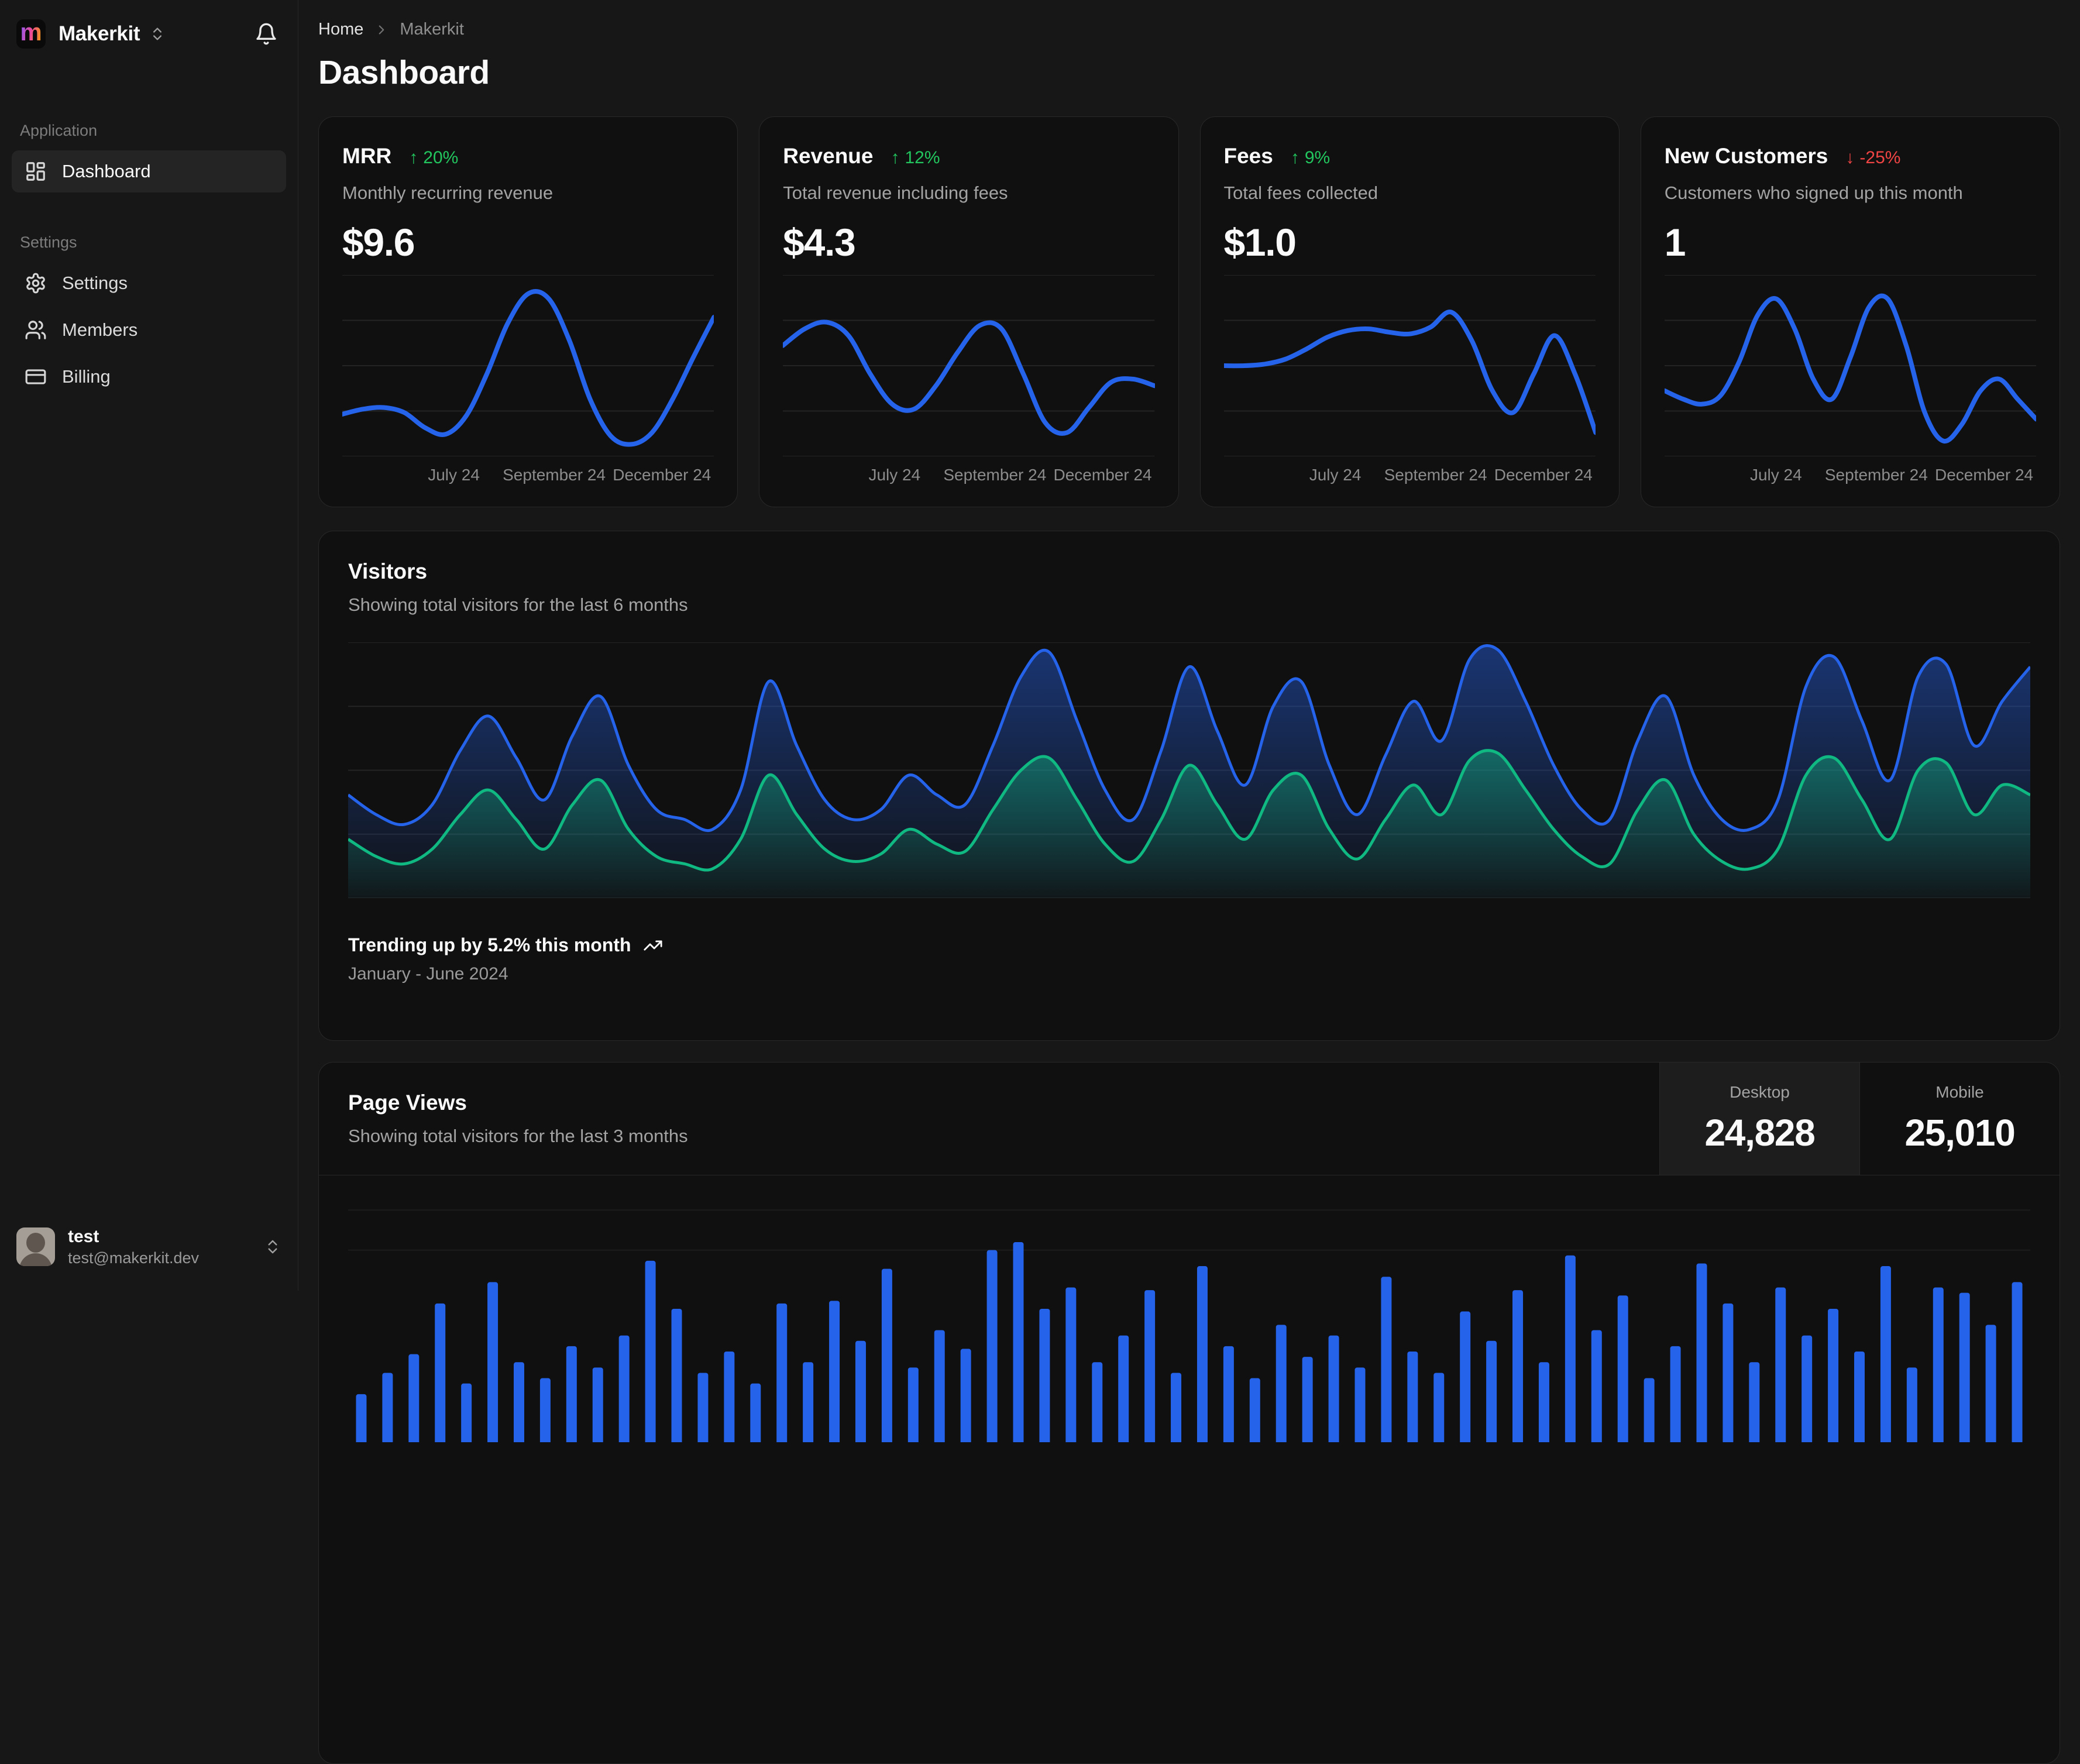 The image size is (2080, 1764). Describe the element at coordinates (1760, 1092) in the screenshot. I see `tab-label: Desktop` at that location.